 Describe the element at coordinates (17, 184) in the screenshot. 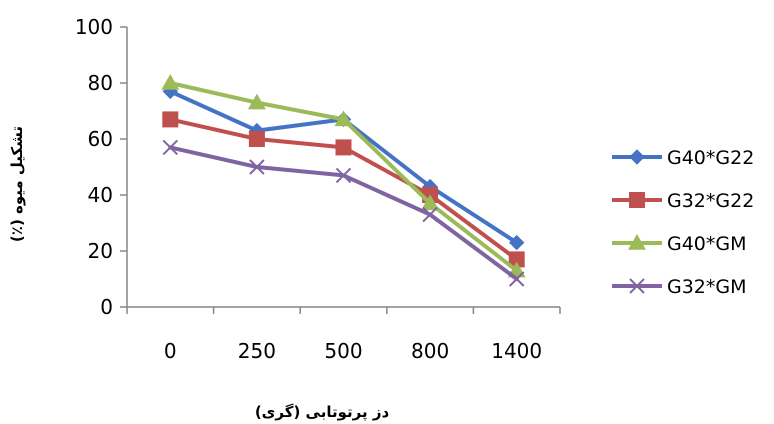

I see `y-axis-title: تشکیل میوه (٪)` at that location.